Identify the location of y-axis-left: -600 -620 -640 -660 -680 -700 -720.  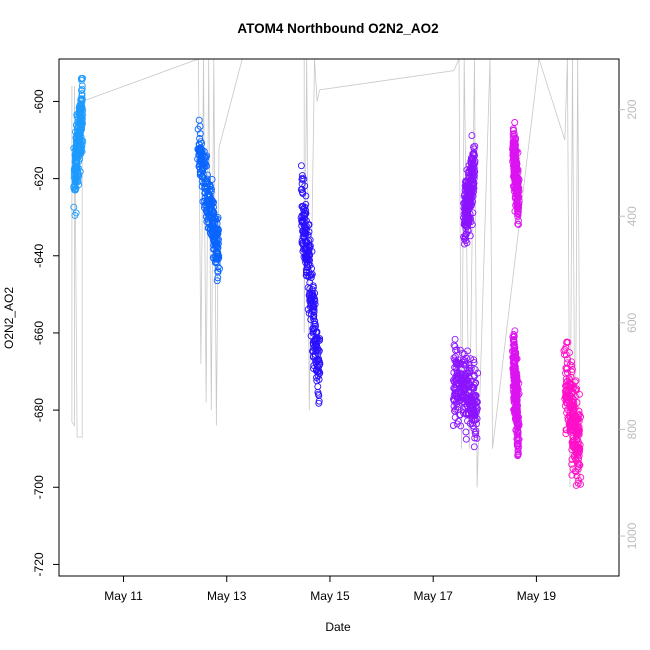
(45, 332).